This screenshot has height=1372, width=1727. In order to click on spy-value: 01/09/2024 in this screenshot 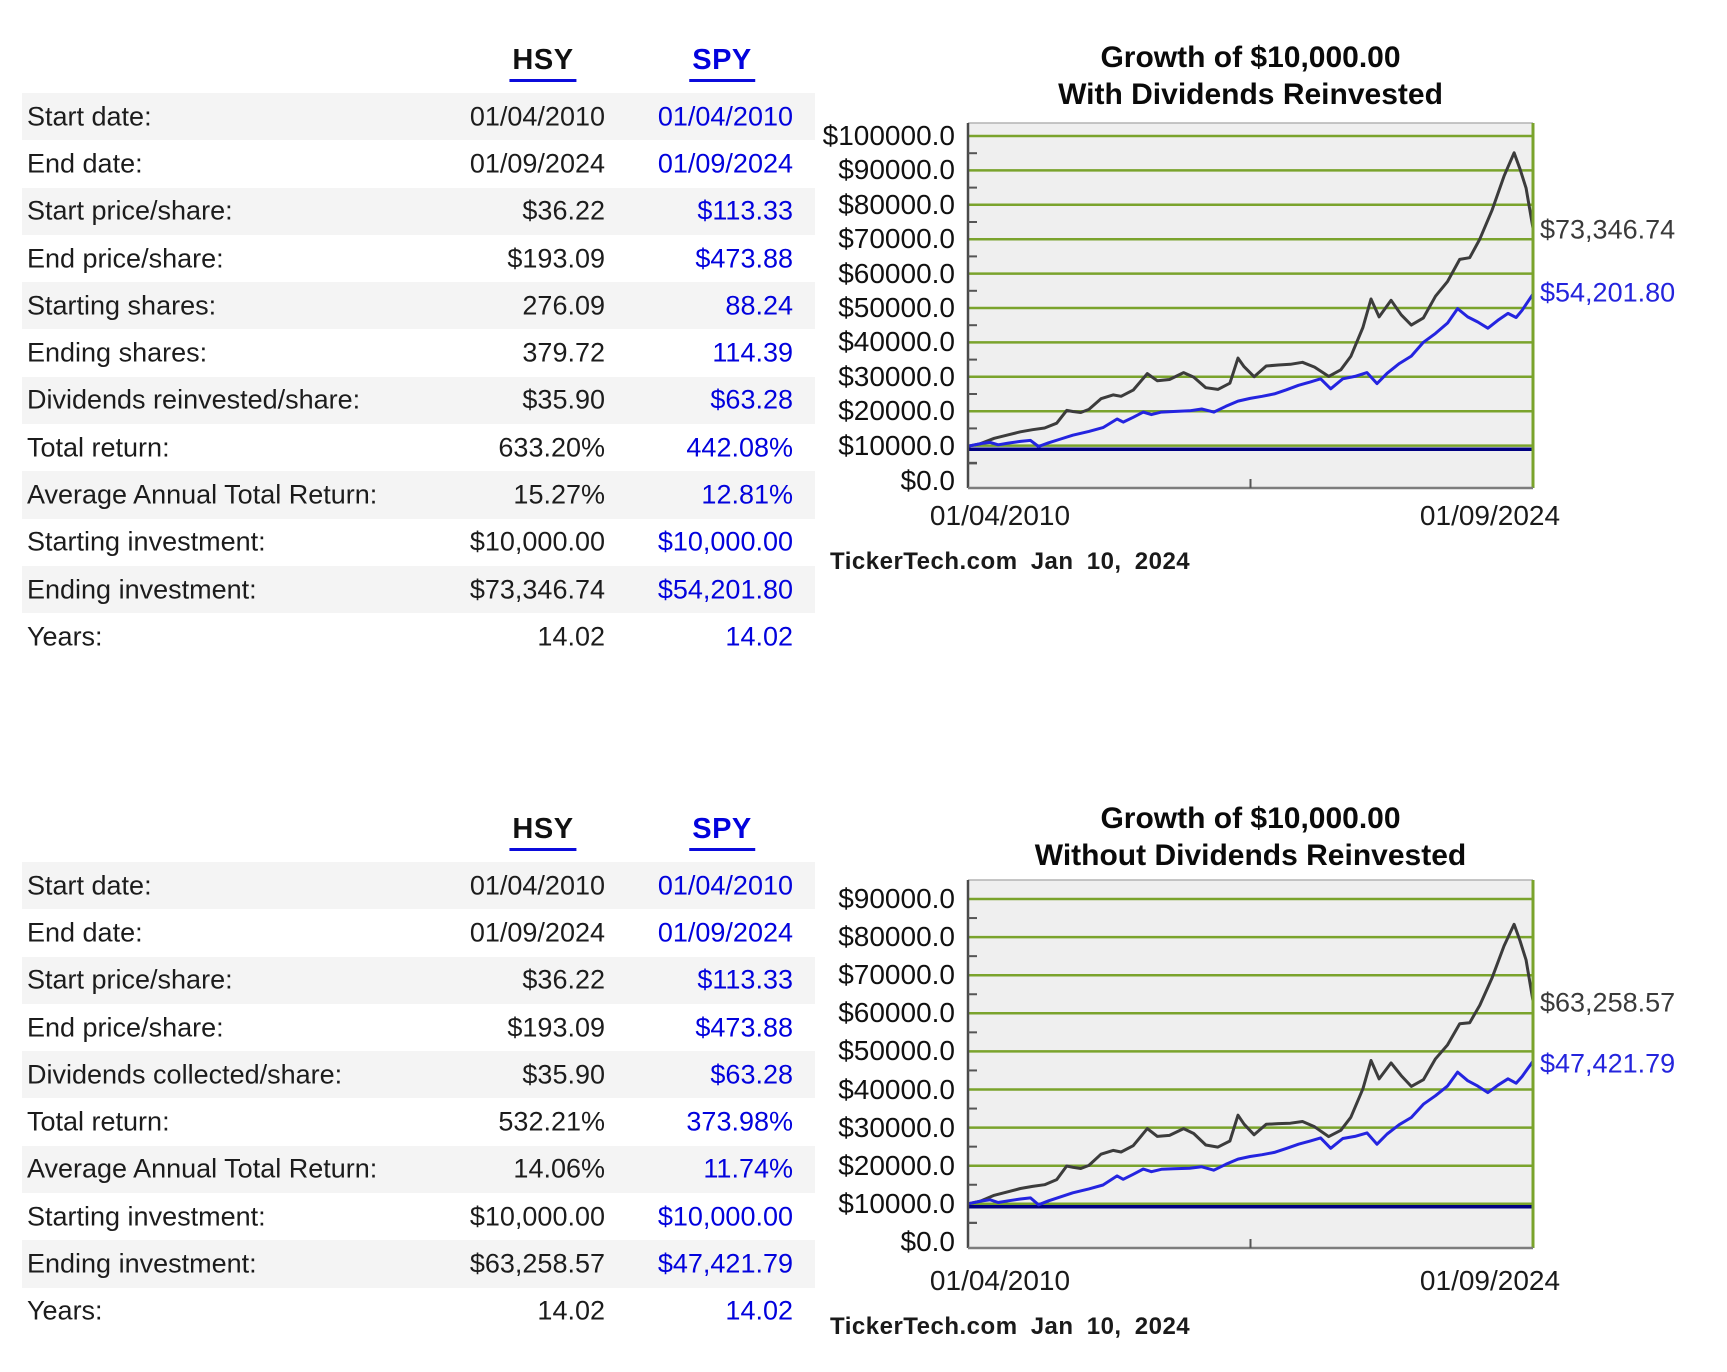, I will do `click(725, 163)`.